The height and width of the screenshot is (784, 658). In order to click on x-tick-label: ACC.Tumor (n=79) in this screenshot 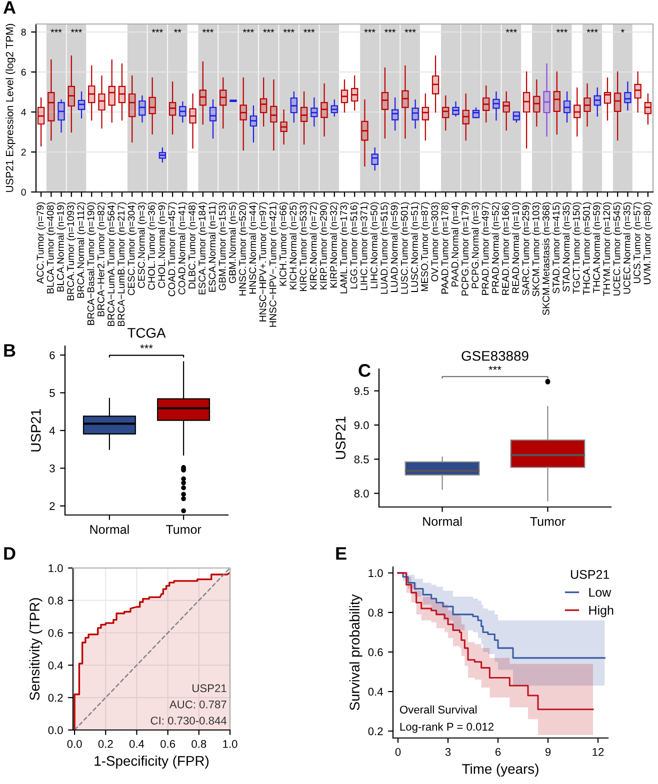, I will do `click(41, 243)`.